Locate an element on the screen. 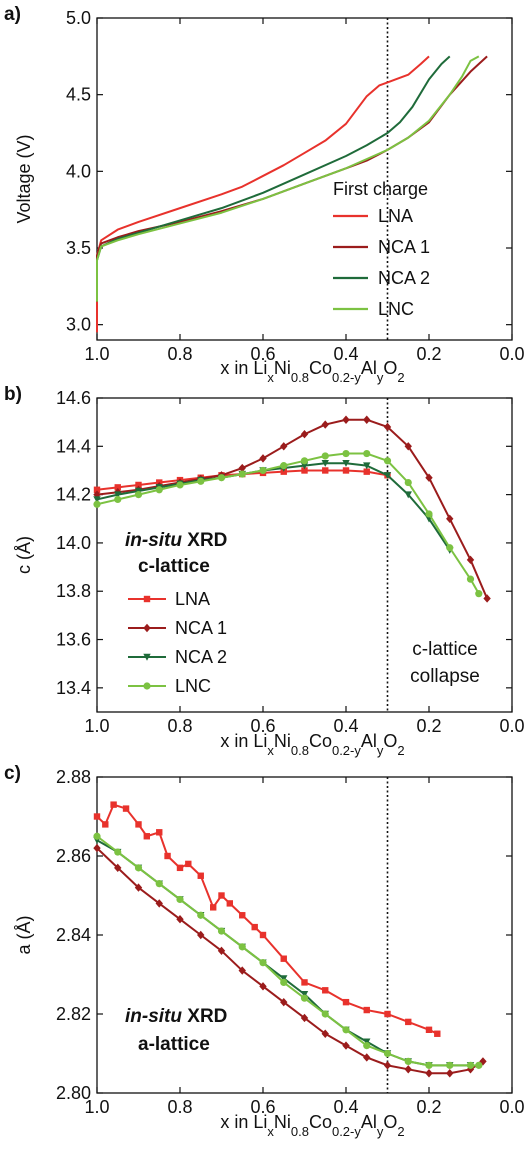  panel-label: a) is located at coordinates (12, 14).